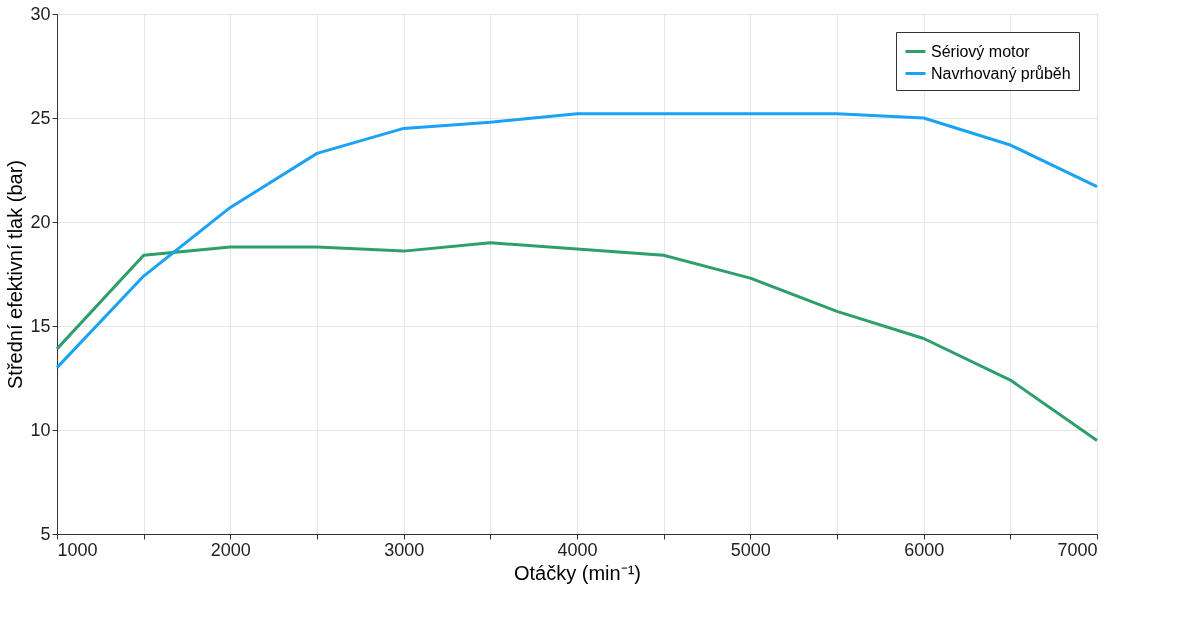 The image size is (1179, 634). I want to click on y-tick-label: 15, so click(40, 325).